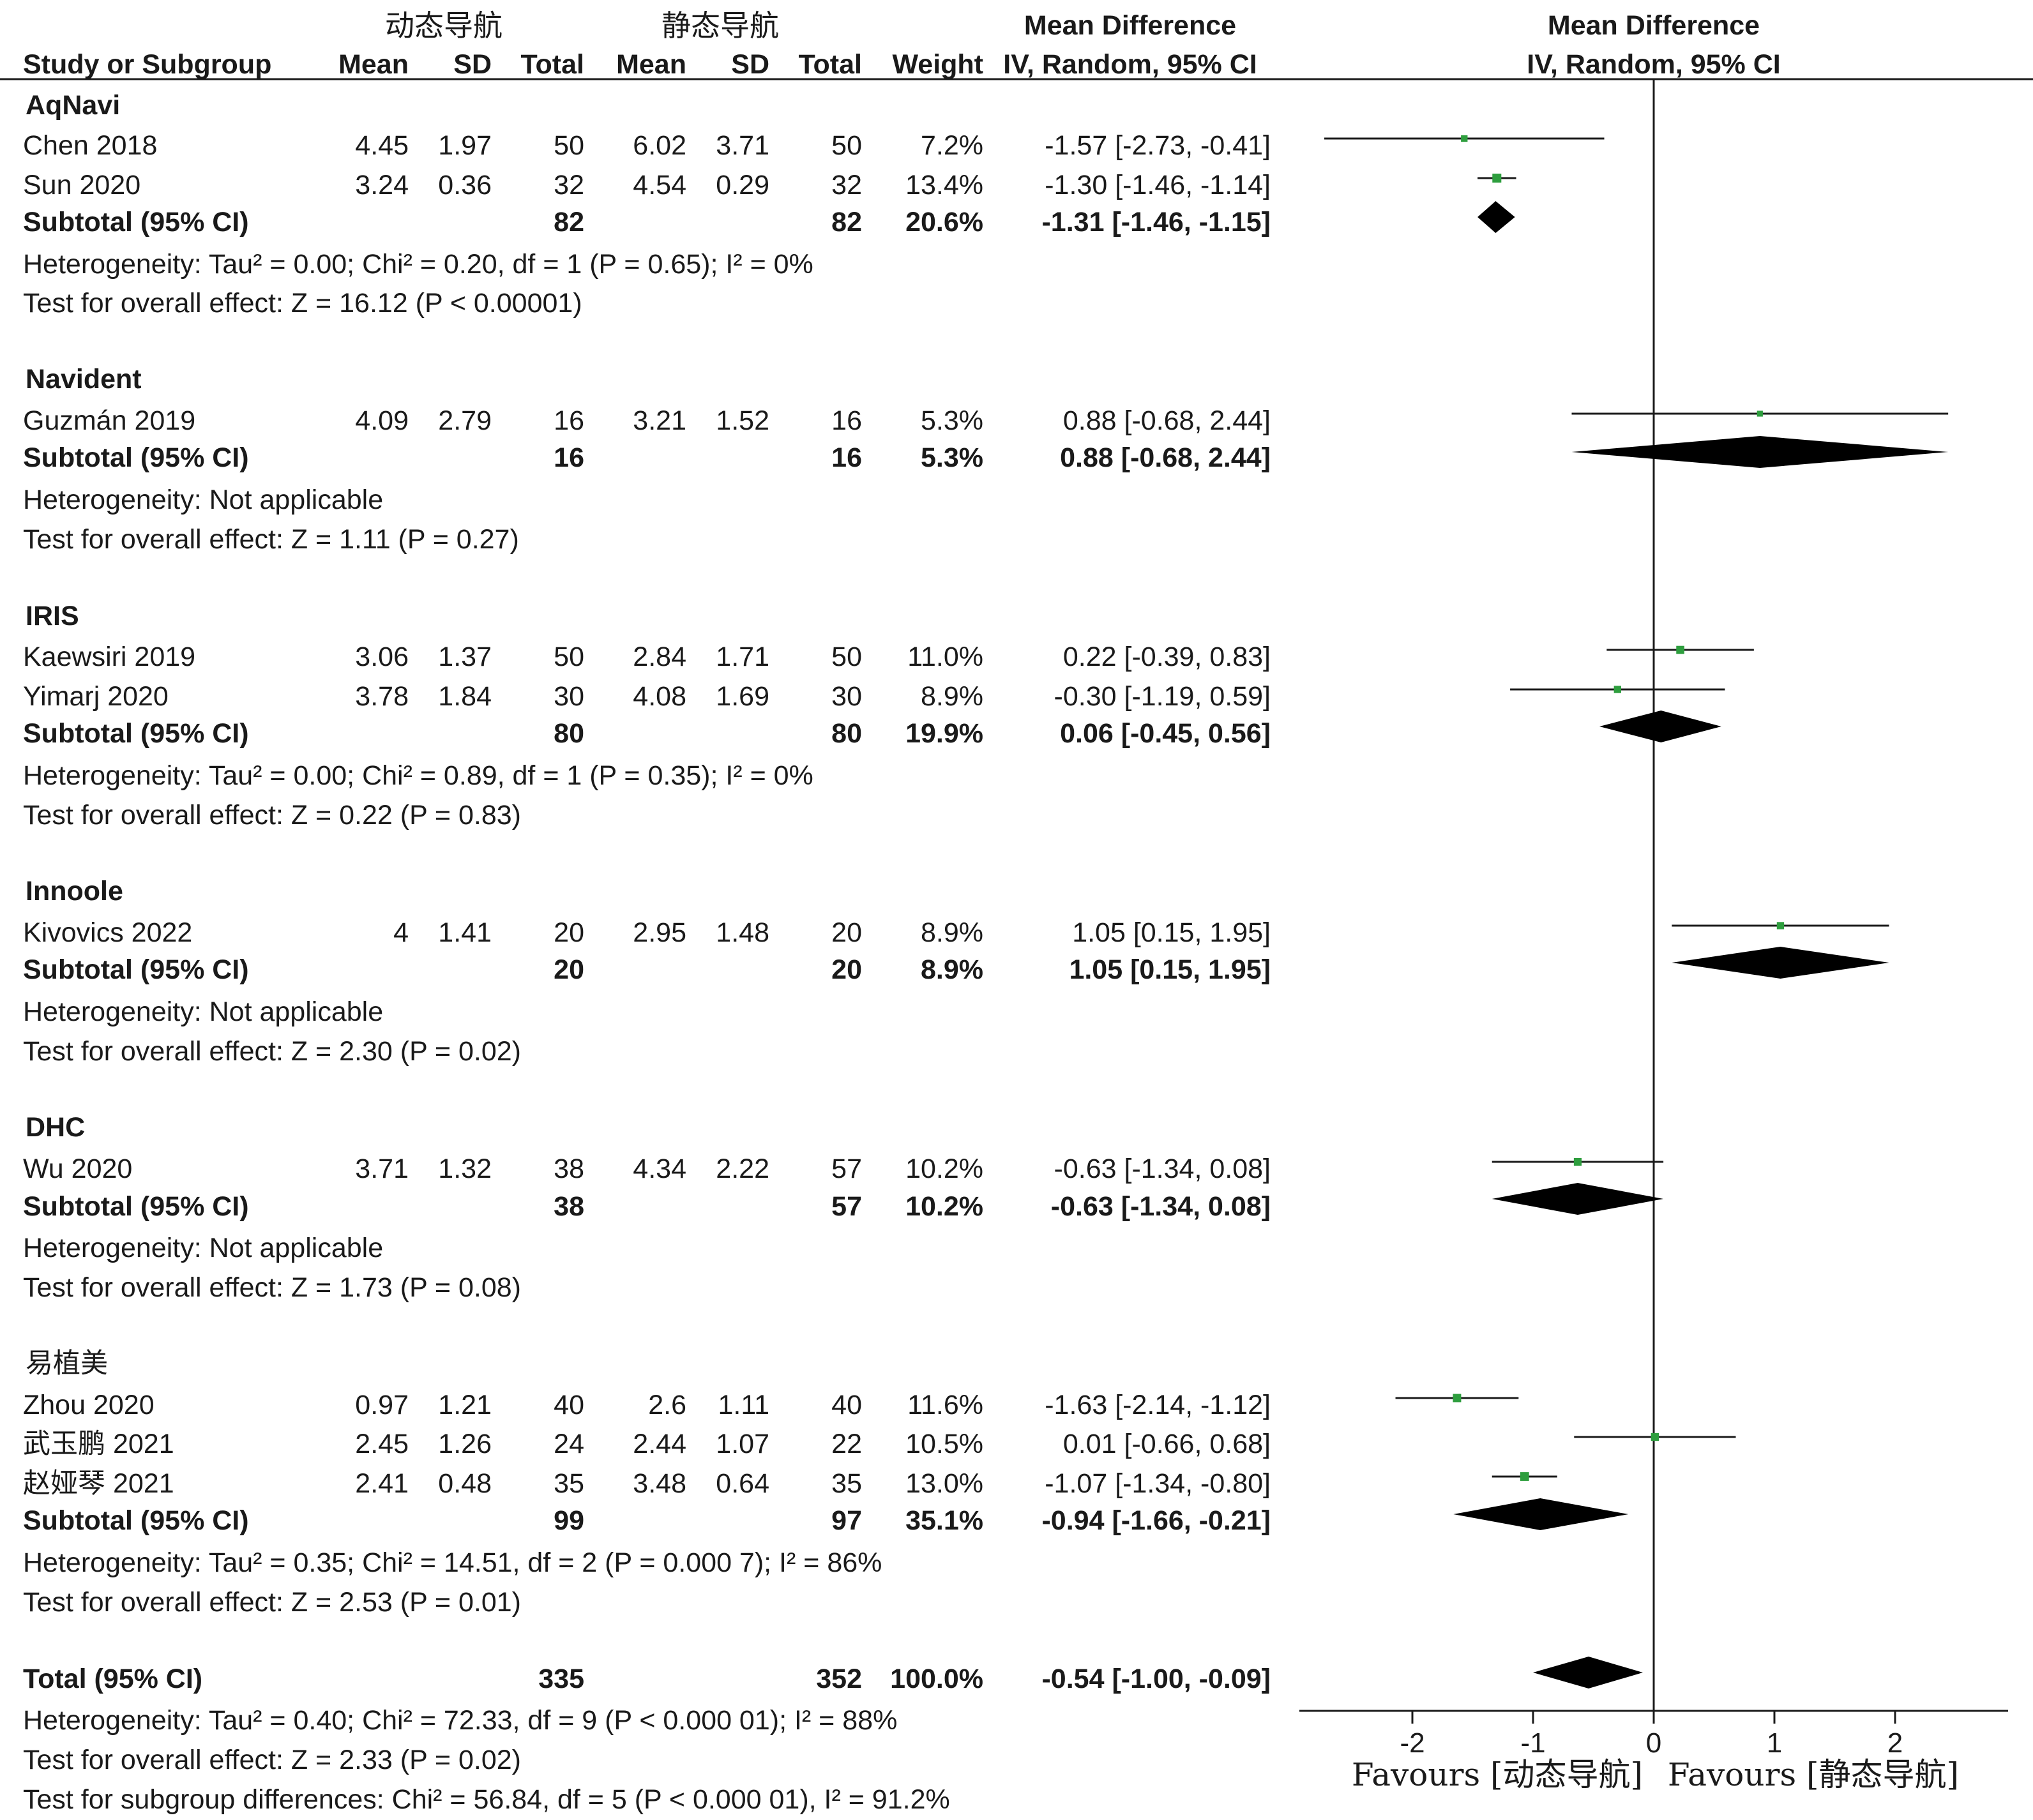 This screenshot has height=1820, width=2033. I want to click on subtotal-w: 19.9%, so click(944, 733).